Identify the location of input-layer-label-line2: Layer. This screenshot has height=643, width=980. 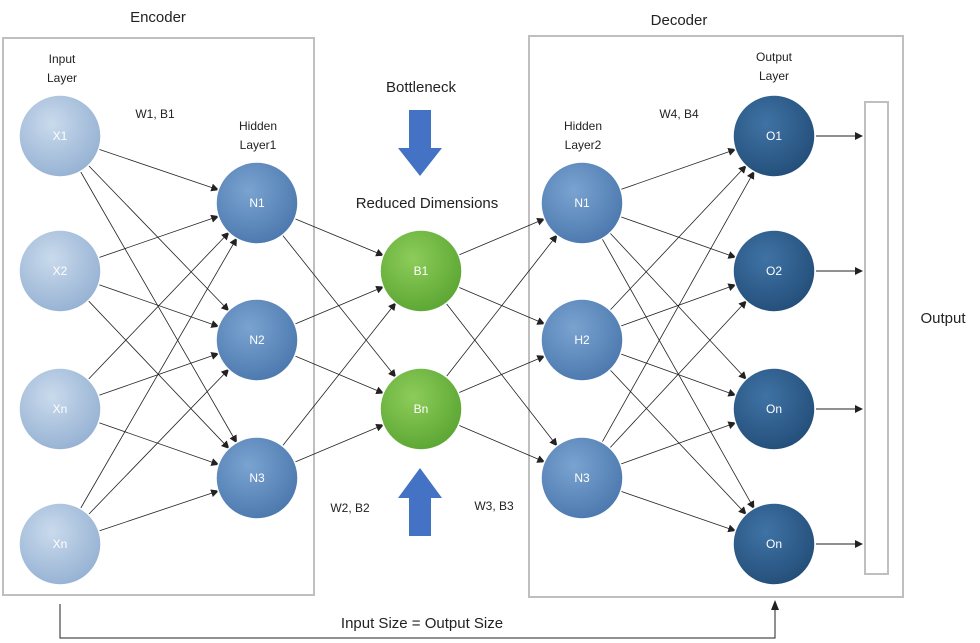
(62, 78).